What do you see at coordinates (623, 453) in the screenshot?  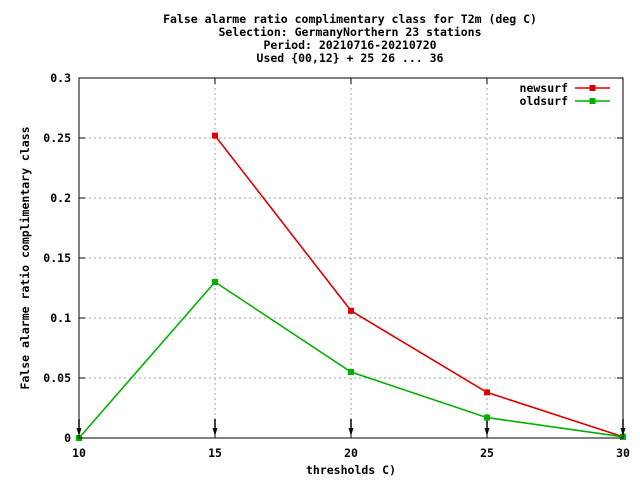 I see `x-tick-label: 30` at bounding box center [623, 453].